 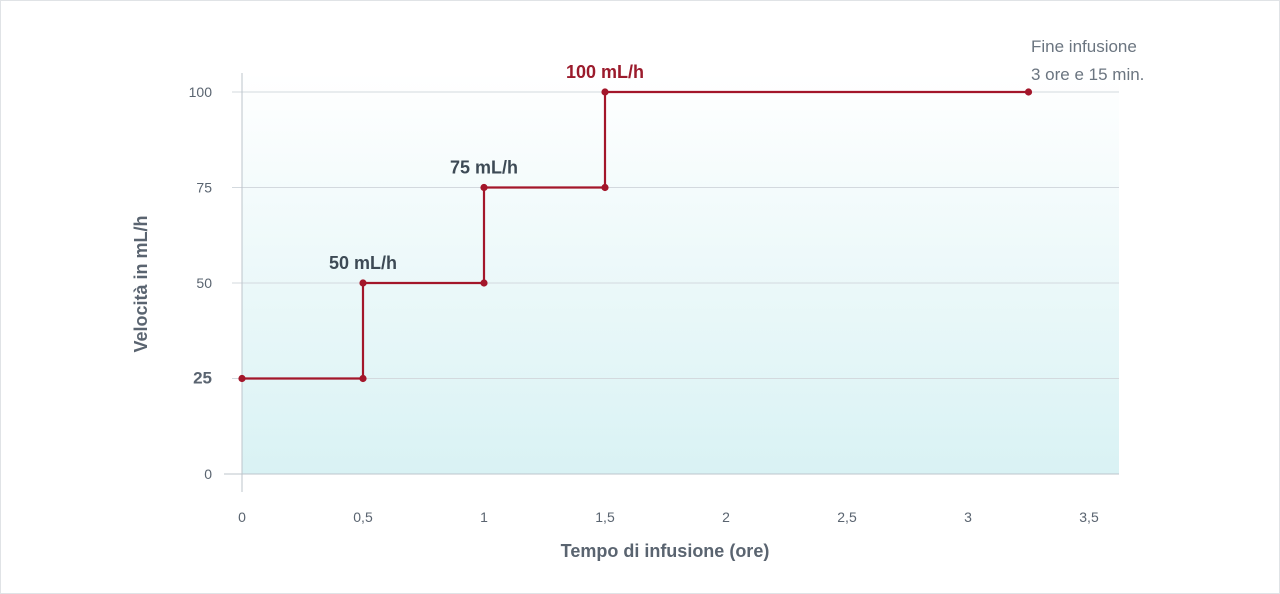 I want to click on x-tick-label: 0,5, so click(x=363, y=517).